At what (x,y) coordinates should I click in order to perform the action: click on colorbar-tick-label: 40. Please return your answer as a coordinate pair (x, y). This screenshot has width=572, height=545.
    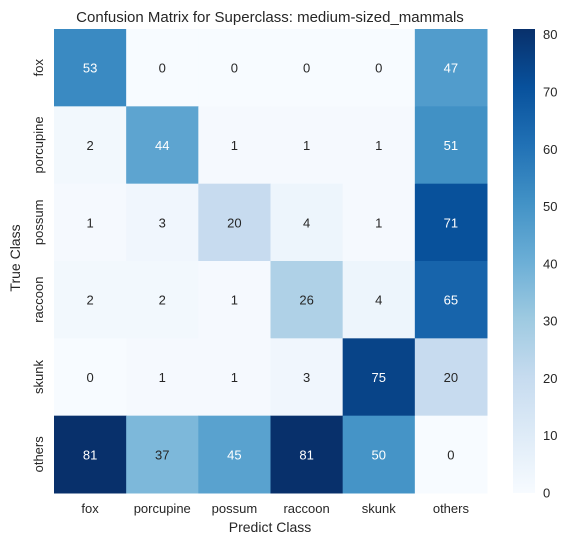
    Looking at the image, I should click on (550, 263).